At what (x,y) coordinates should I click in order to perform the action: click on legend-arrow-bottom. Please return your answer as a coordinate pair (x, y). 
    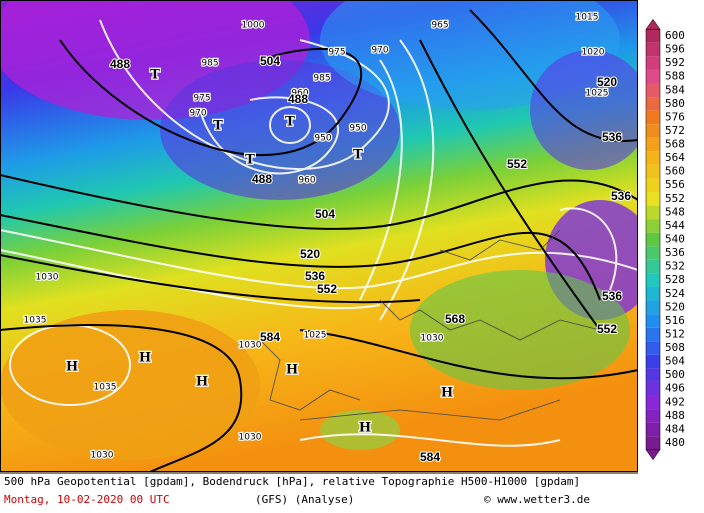
    Looking at the image, I should click on (653, 455).